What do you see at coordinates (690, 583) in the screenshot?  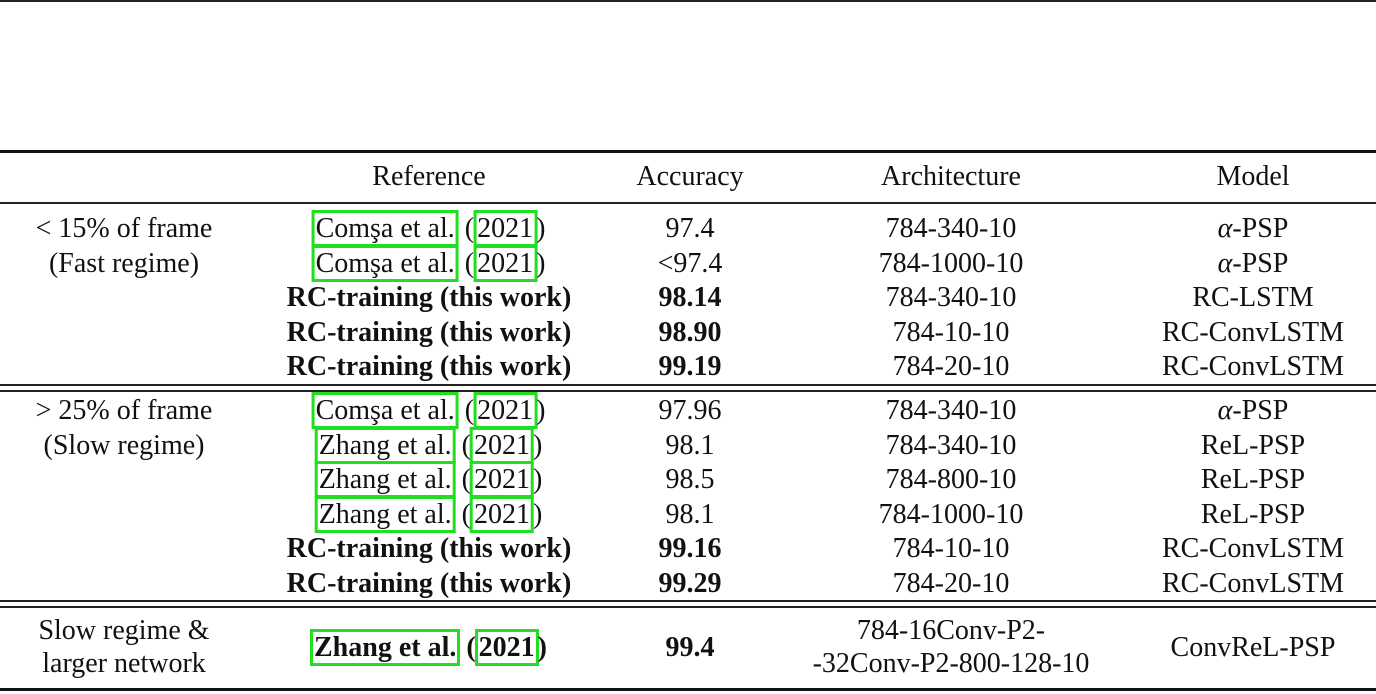 I see `accuracy-cell: 99.29` at bounding box center [690, 583].